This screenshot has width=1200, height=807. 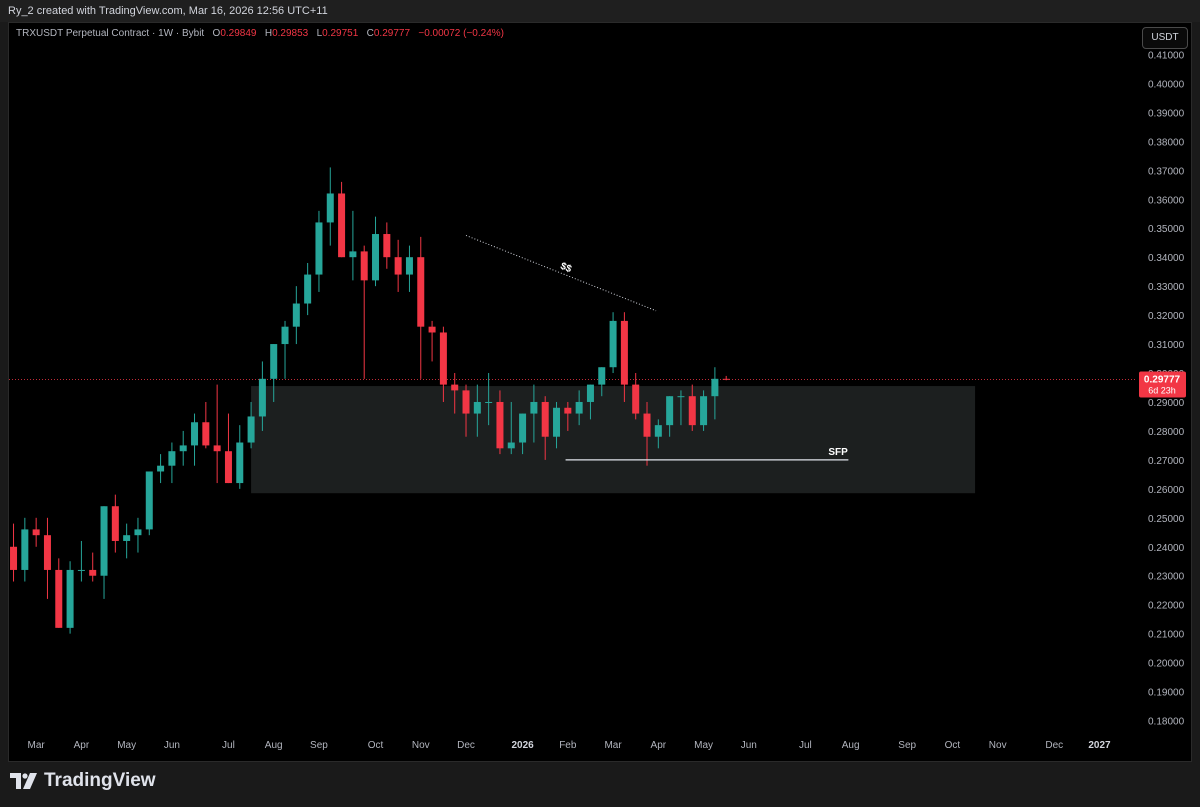 What do you see at coordinates (421, 745) in the screenshot?
I see `x-tick-label: Nov` at bounding box center [421, 745].